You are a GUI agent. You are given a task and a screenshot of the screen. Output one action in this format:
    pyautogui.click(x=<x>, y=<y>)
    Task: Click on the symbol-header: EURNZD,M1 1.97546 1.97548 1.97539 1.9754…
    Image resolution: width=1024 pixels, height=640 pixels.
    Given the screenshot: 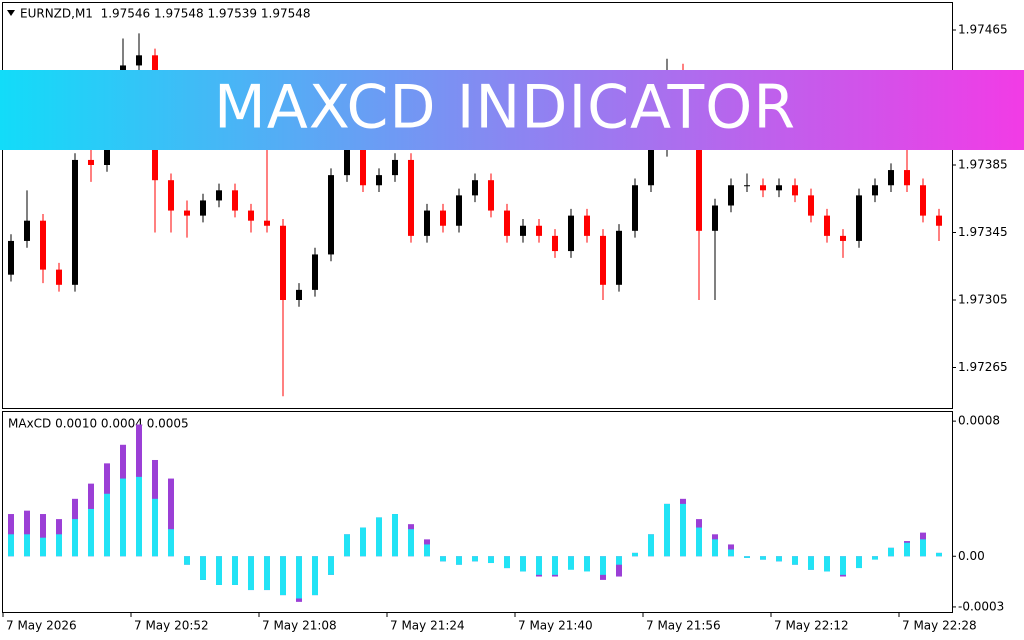 What is the action you would take?
    pyautogui.click(x=165, y=14)
    